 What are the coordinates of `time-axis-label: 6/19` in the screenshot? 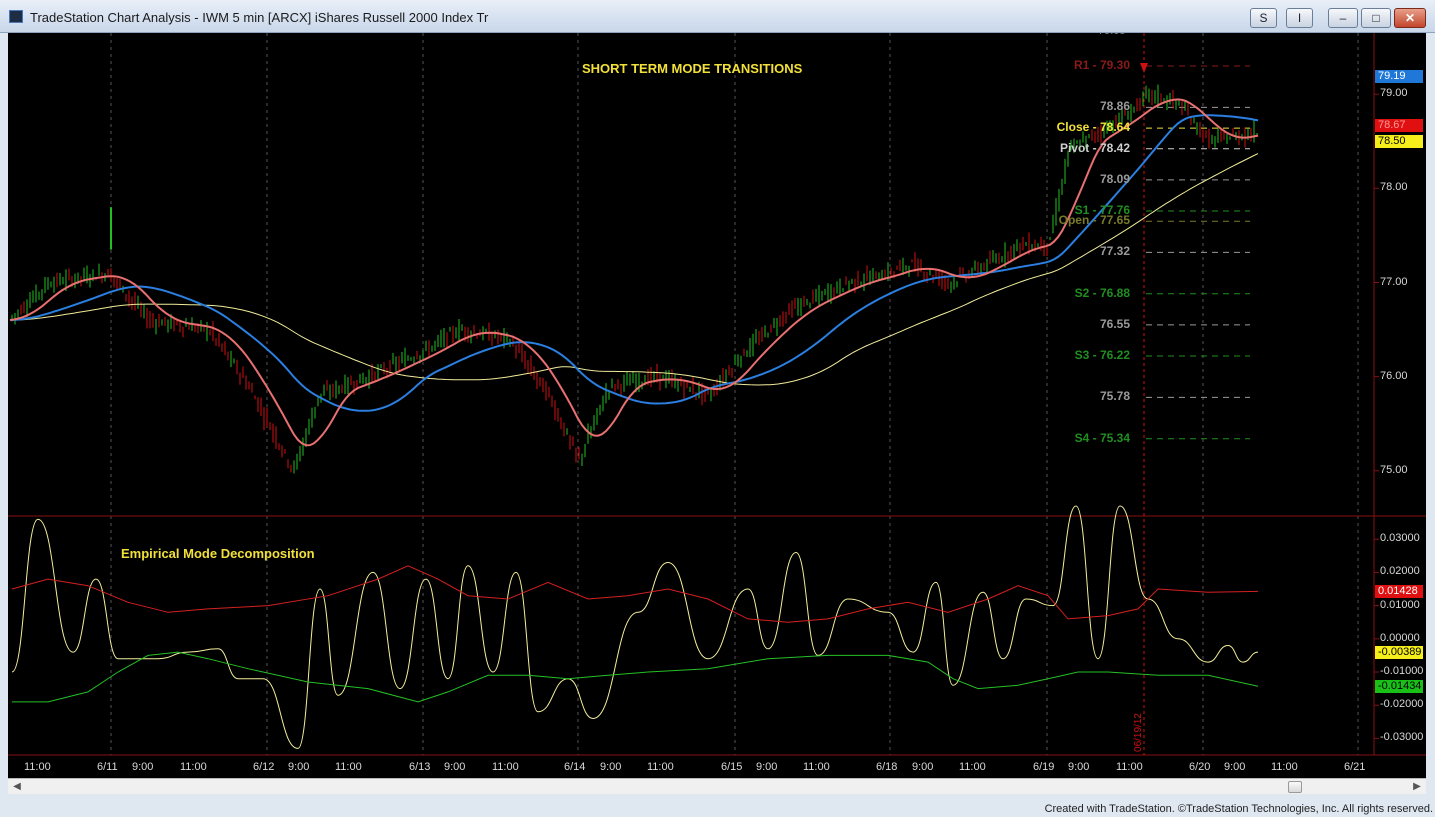 It's located at (1044, 767).